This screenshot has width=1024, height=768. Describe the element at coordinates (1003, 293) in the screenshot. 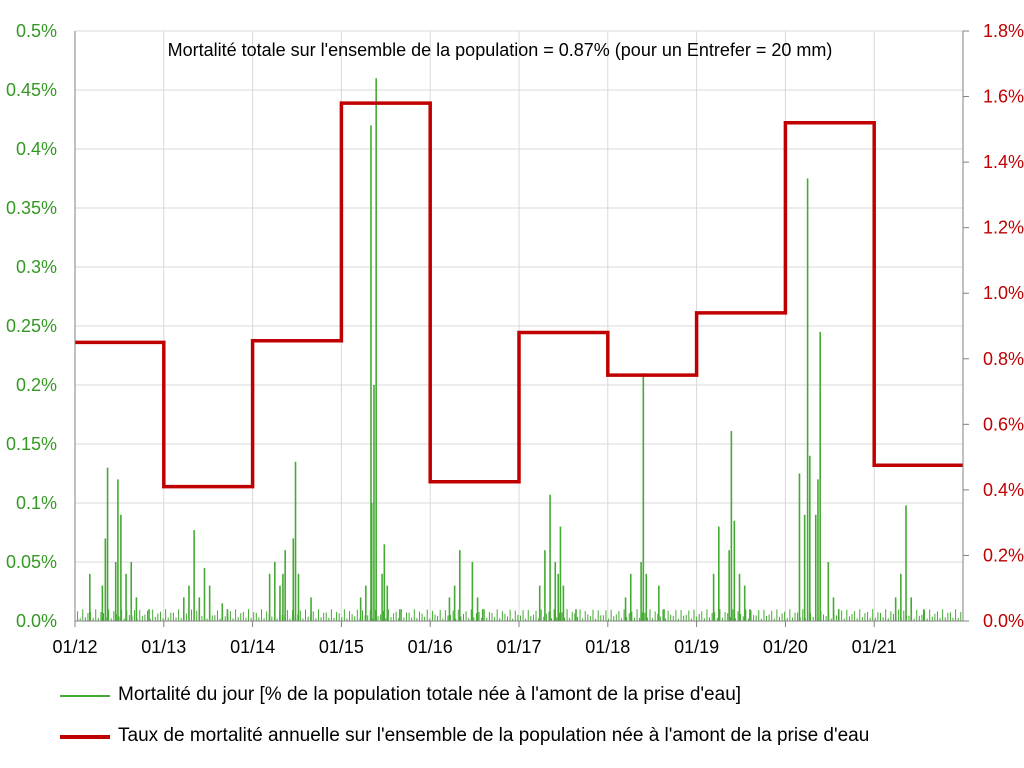

I see `right-tick-label: 1.0%` at that location.